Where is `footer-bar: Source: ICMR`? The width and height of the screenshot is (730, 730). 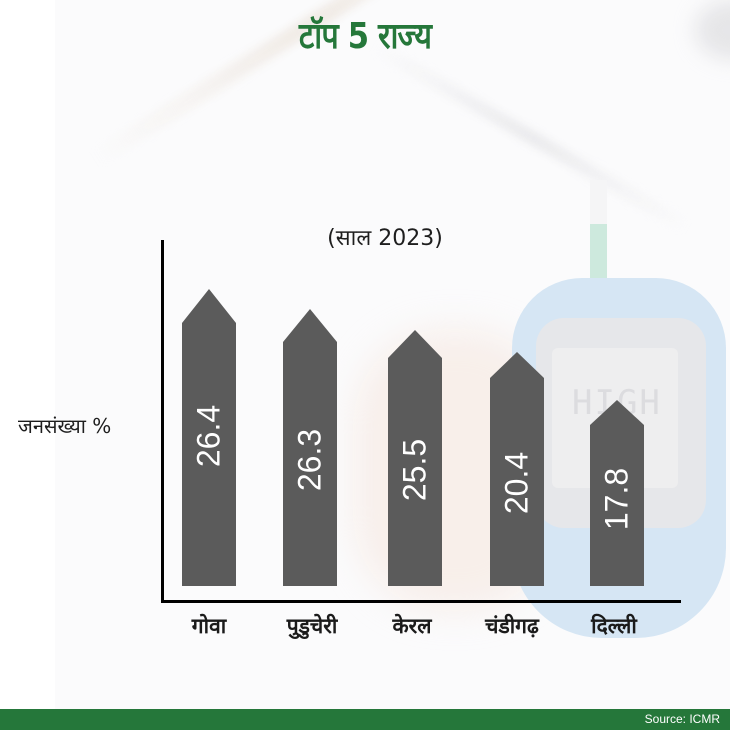 footer-bar: Source: ICMR is located at coordinates (365, 719).